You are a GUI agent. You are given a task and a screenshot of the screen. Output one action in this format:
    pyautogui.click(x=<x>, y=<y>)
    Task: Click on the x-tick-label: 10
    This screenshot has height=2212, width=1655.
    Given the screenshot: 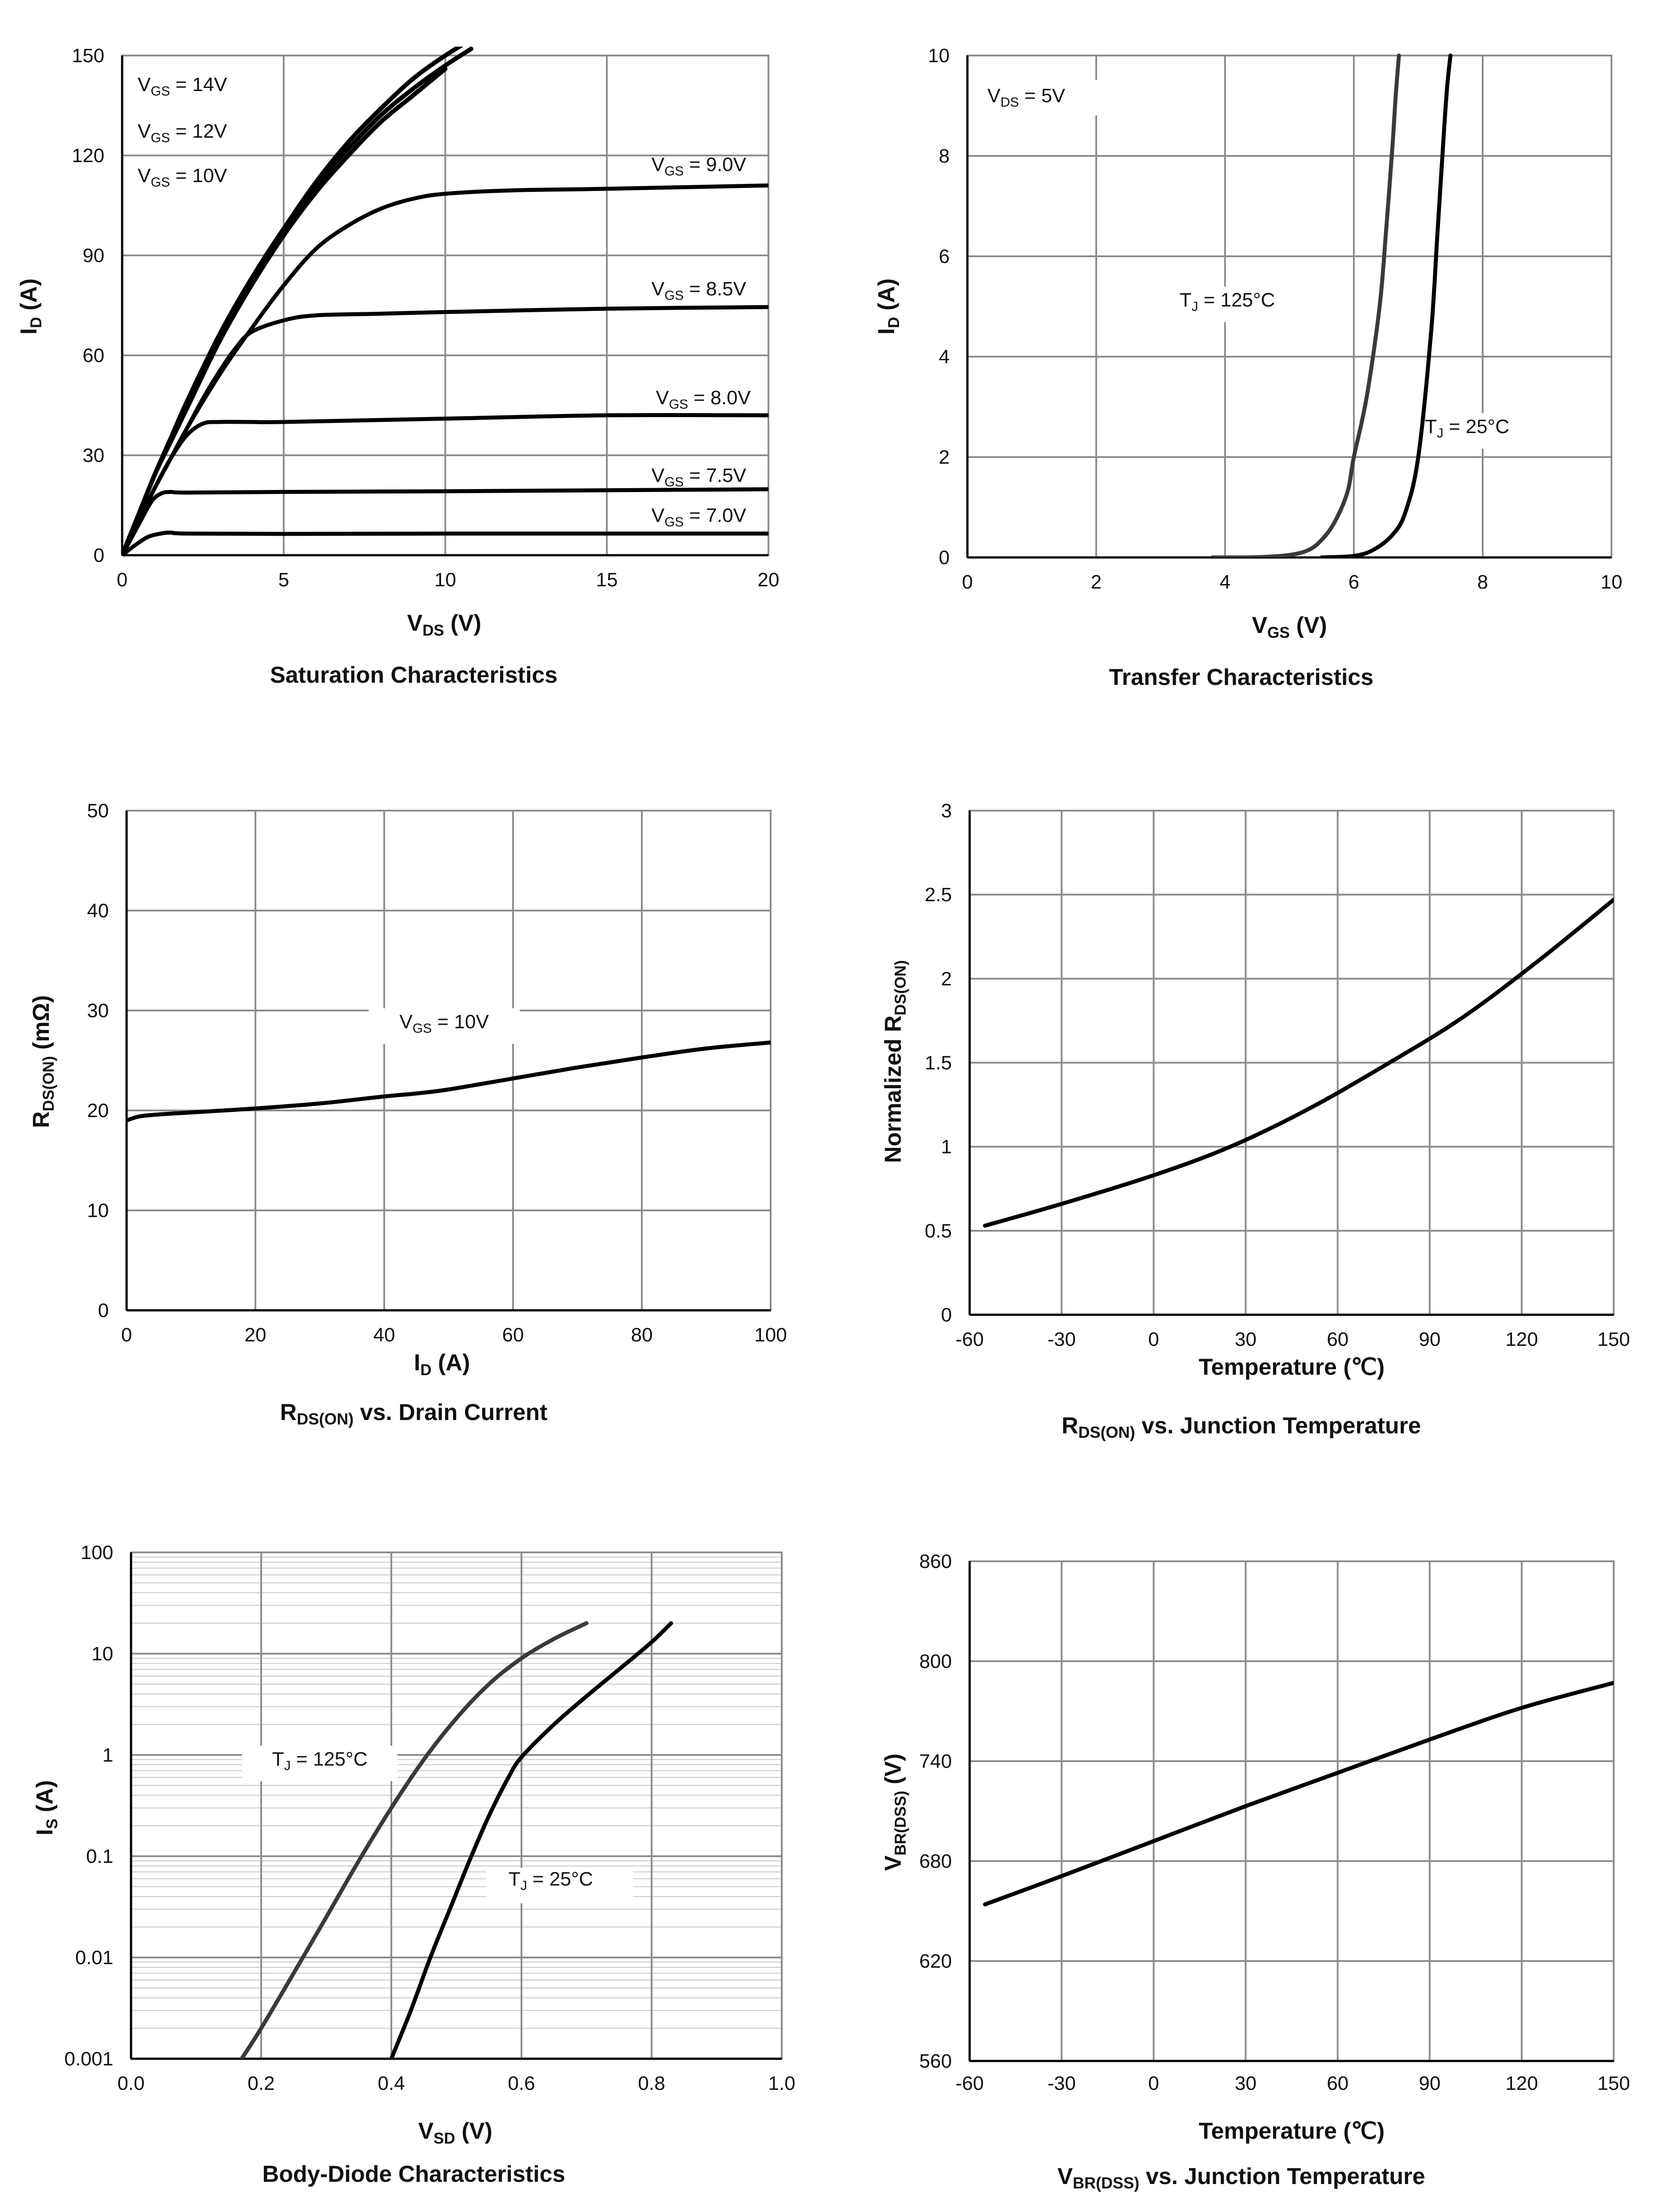 What is the action you would take?
    pyautogui.click(x=1612, y=582)
    